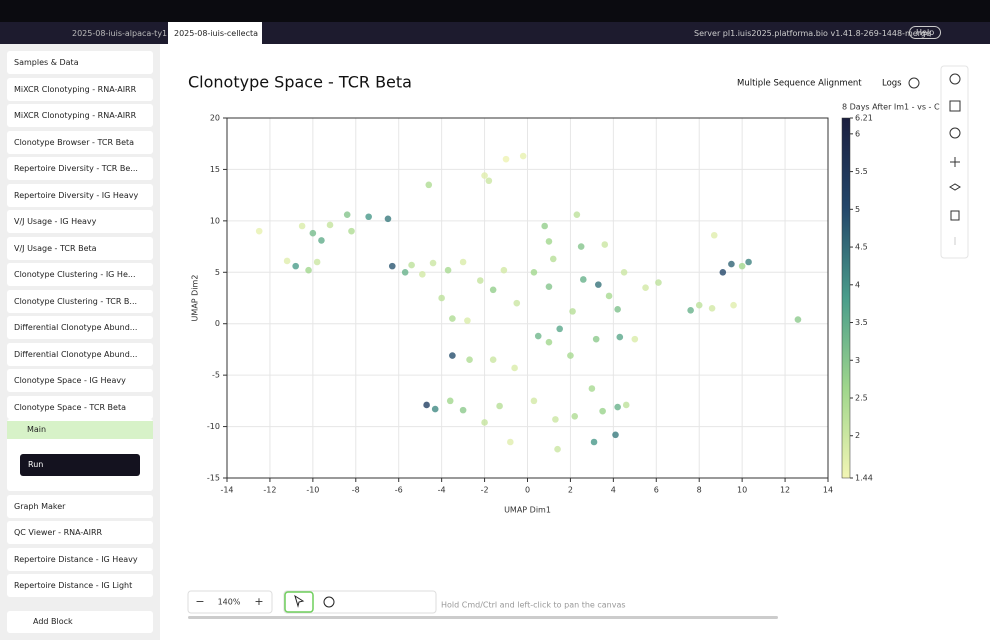  Describe the element at coordinates (864, 118) in the screenshot. I see `colorbar-tick-label: 6.21` at that location.